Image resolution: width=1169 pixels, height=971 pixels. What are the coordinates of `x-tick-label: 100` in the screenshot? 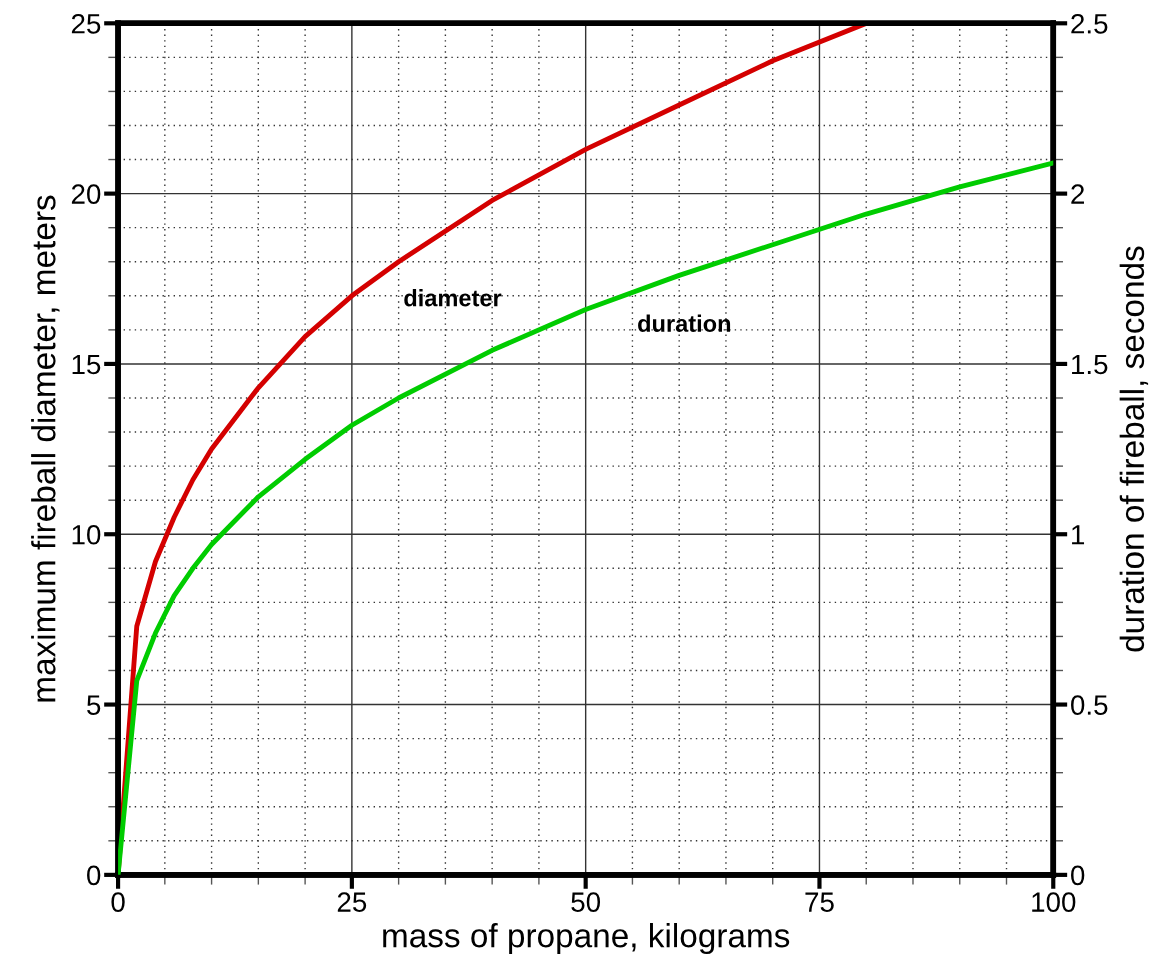 It's located at (1054, 902).